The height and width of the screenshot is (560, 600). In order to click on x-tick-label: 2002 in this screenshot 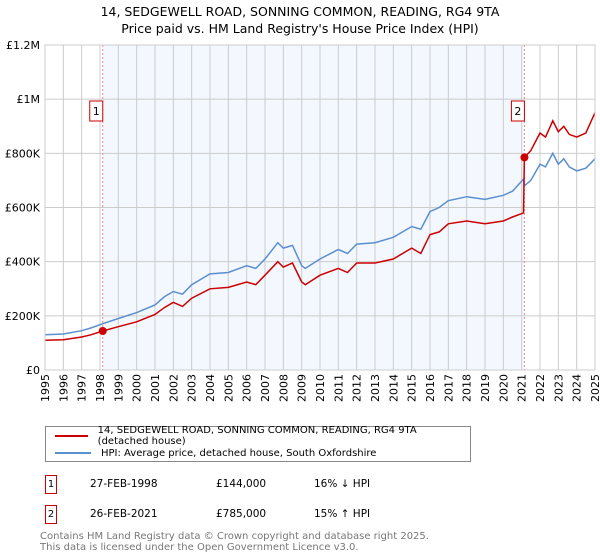, I will do `click(173, 388)`.